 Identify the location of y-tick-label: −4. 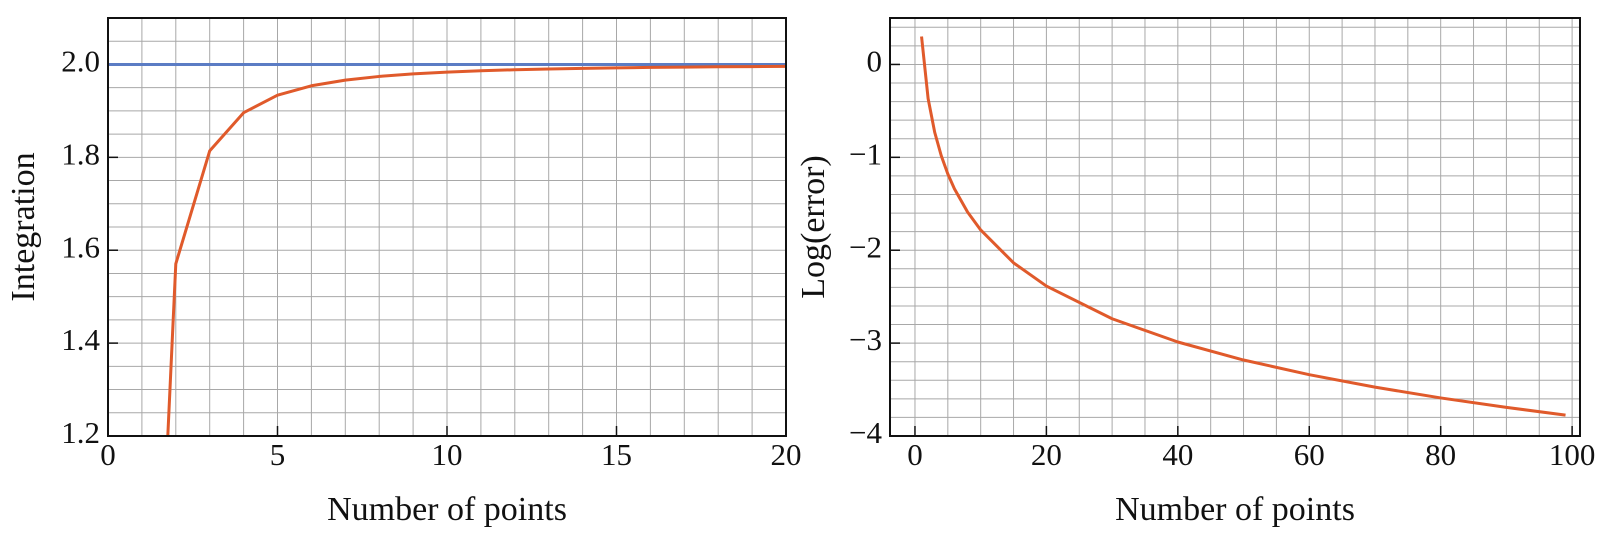
(865, 432).